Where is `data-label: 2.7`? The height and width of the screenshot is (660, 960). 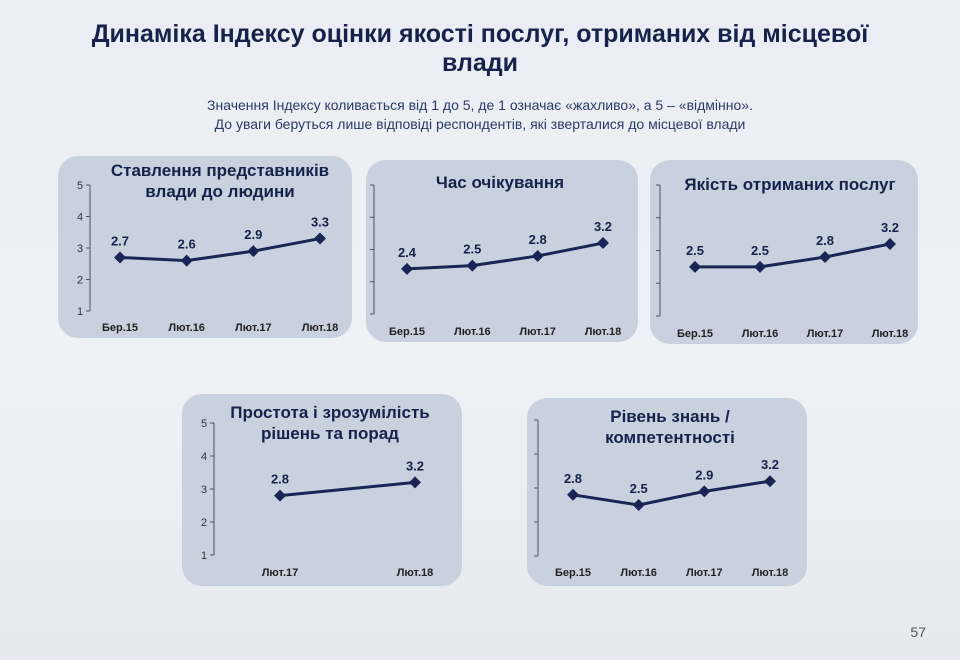 data-label: 2.7 is located at coordinates (120, 240).